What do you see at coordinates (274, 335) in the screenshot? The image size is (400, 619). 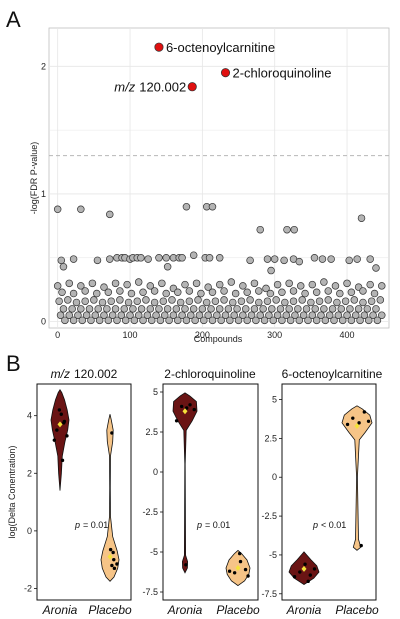 I see `x-tick-label: 300` at bounding box center [274, 335].